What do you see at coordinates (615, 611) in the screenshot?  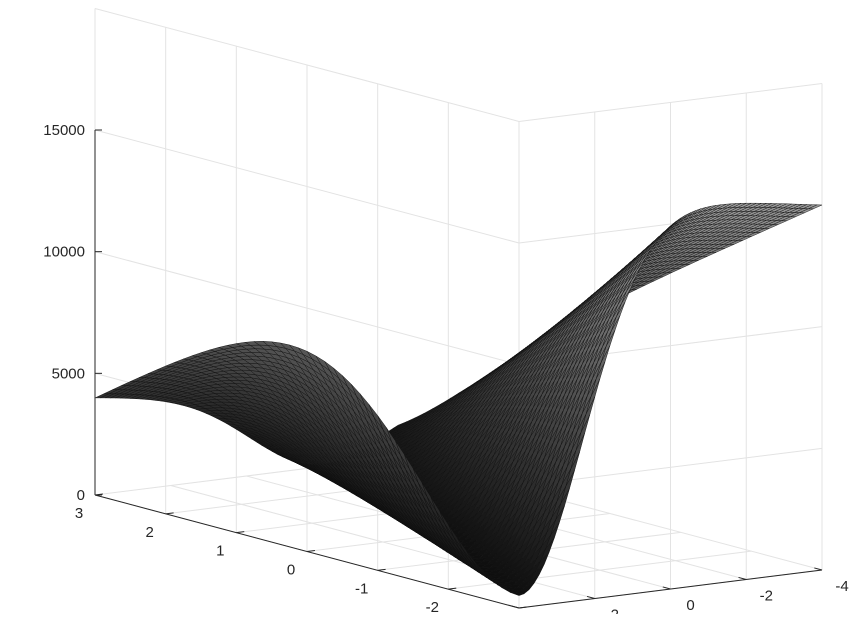 I see `y-tick-label: 2` at bounding box center [615, 611].